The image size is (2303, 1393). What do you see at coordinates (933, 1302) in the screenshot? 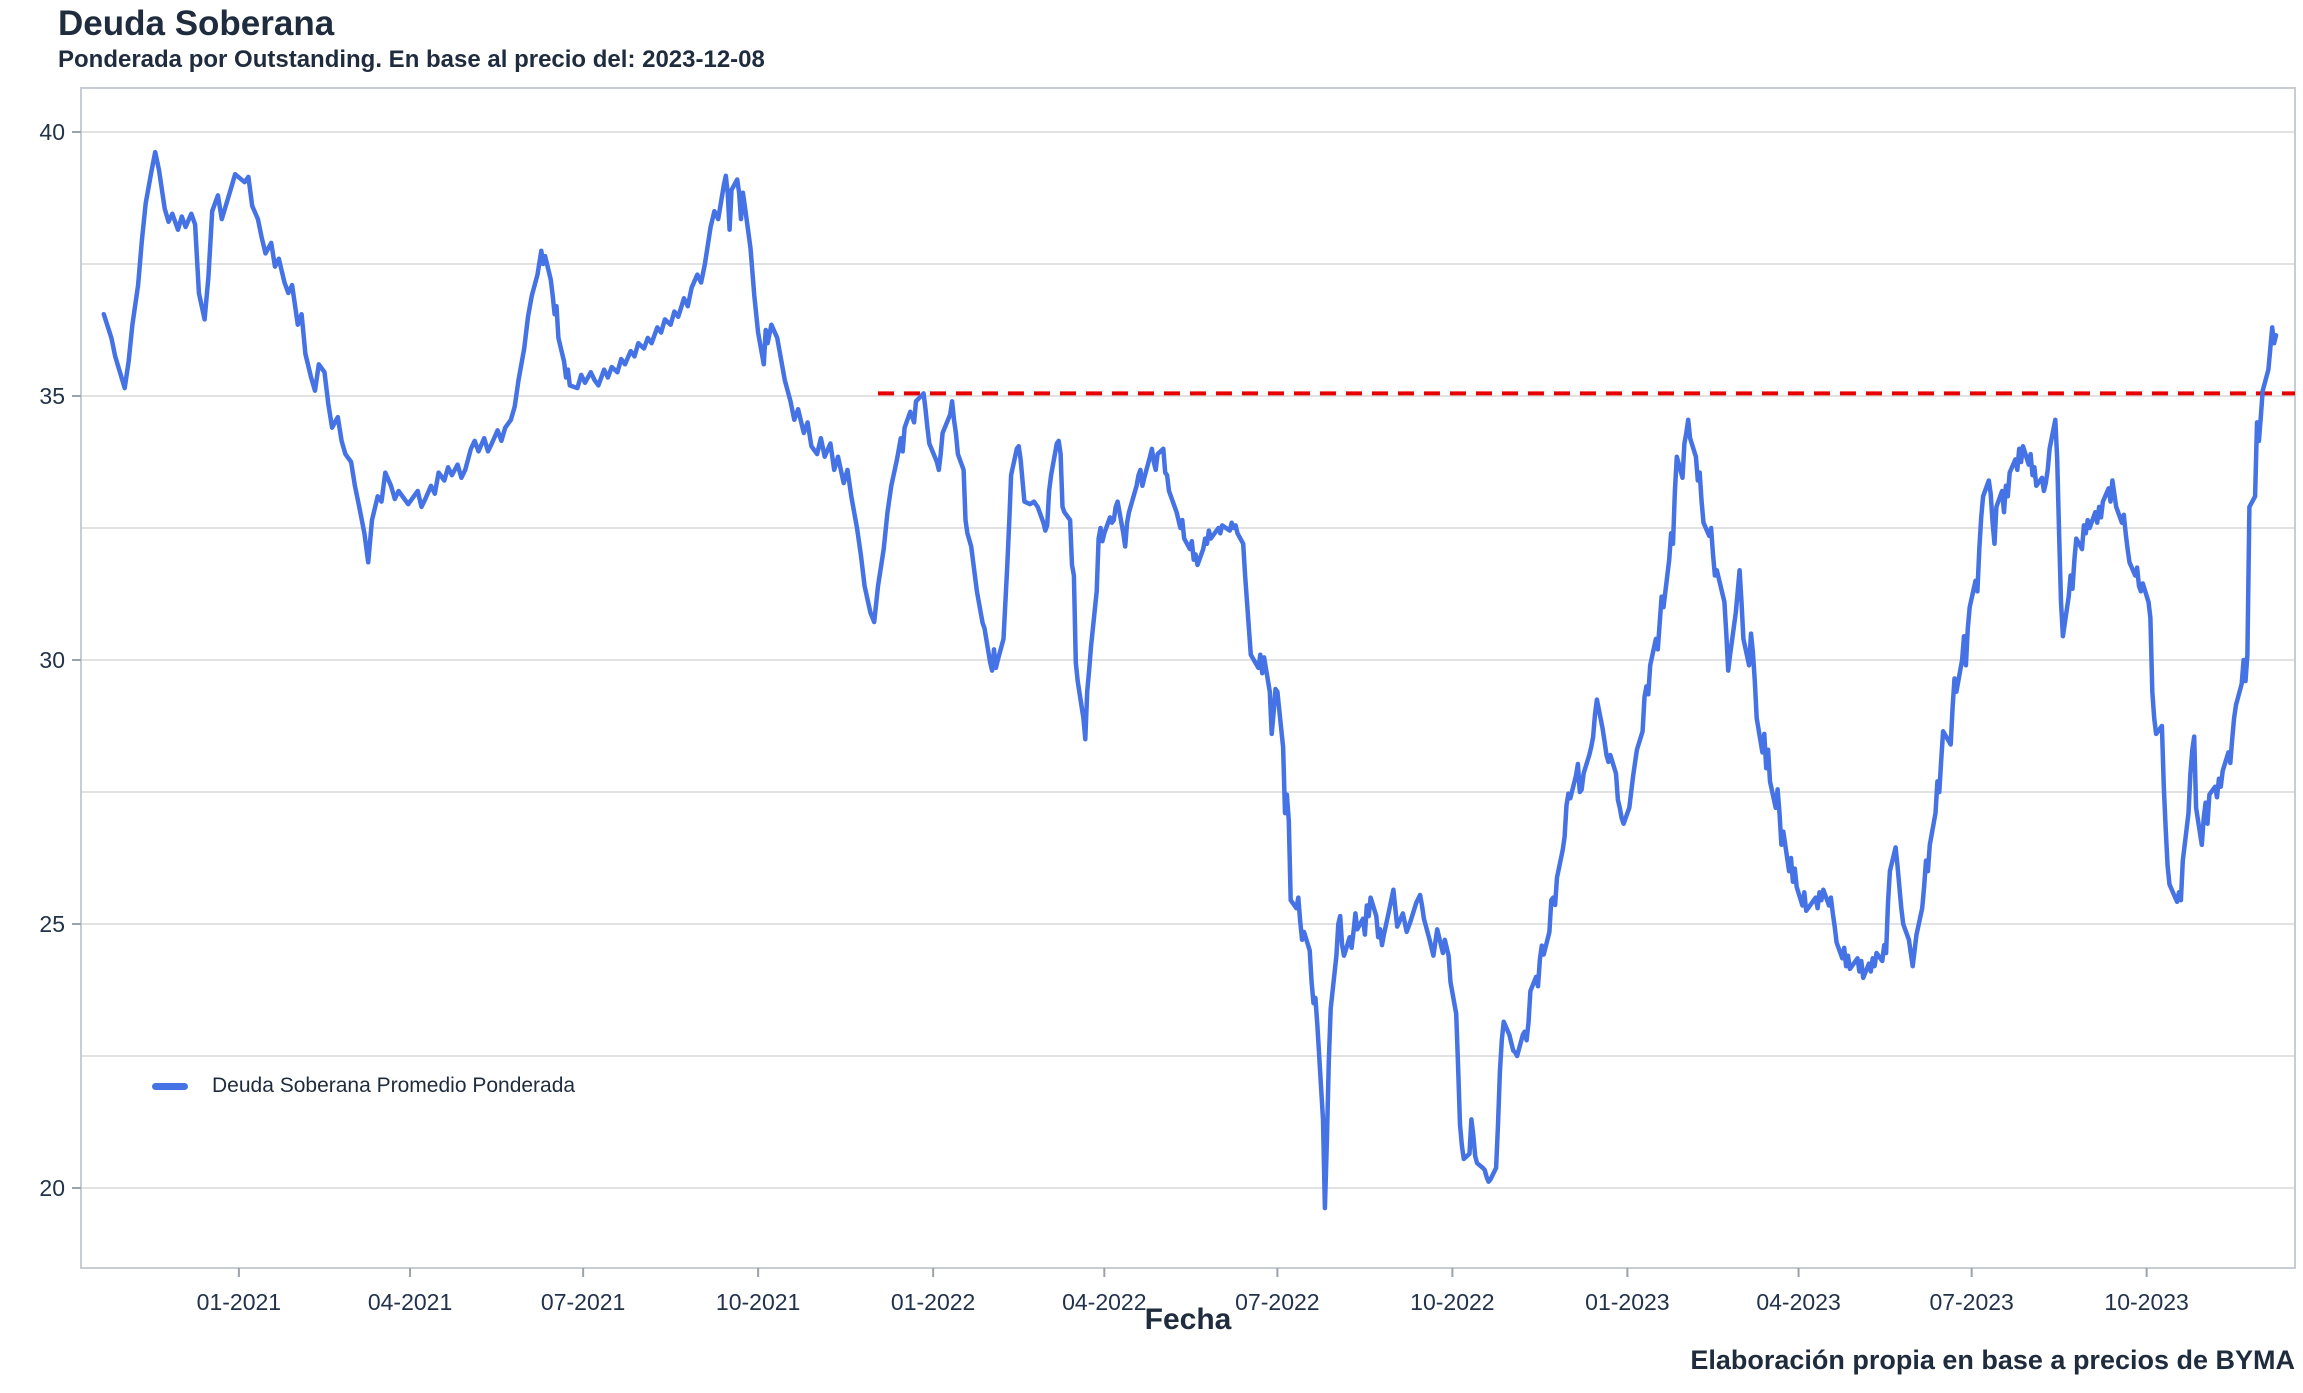
I see `x-tick-label: 01-2022` at bounding box center [933, 1302].